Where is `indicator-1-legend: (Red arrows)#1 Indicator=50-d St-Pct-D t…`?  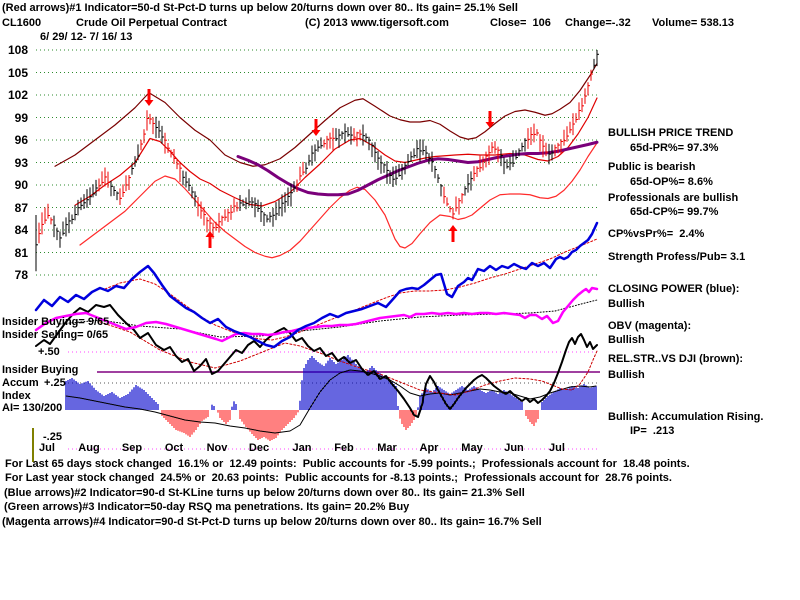
indicator-1-legend: (Red arrows)#1 Indicator=50-d St-Pct-D t… is located at coordinates (260, 8).